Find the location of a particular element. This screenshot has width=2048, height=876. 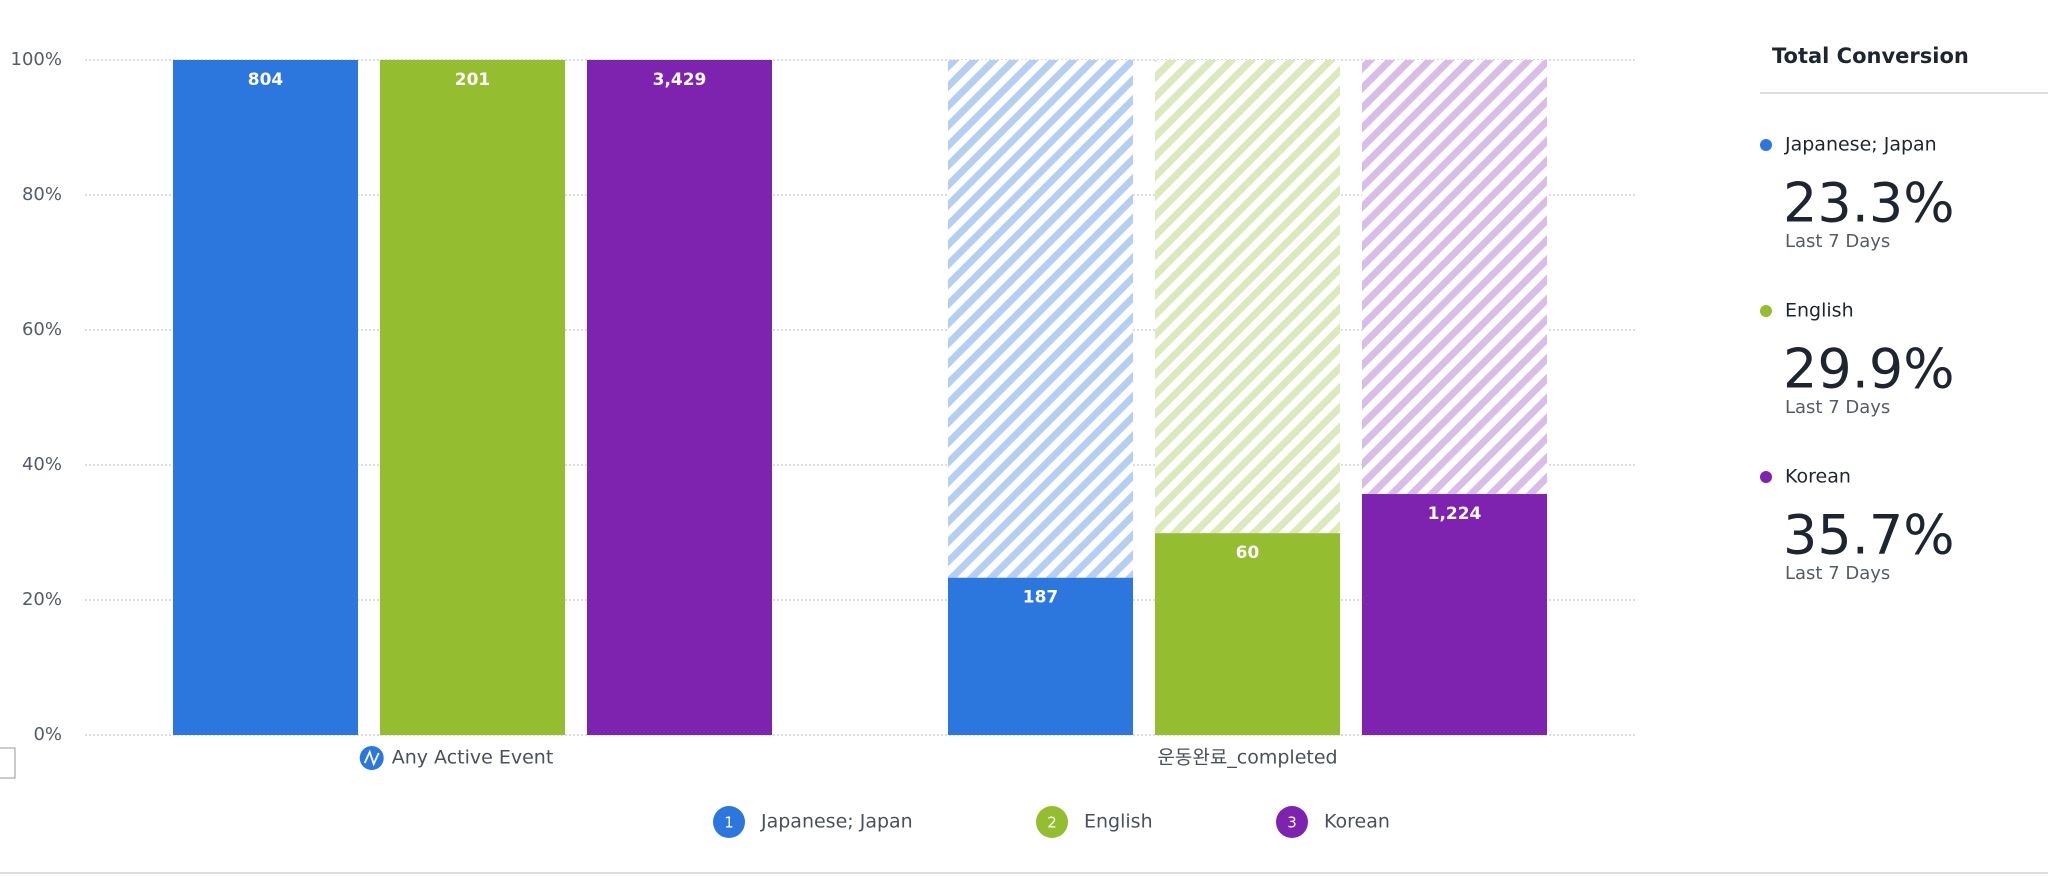

x-tick-label: Any Active Event is located at coordinates (473, 758).